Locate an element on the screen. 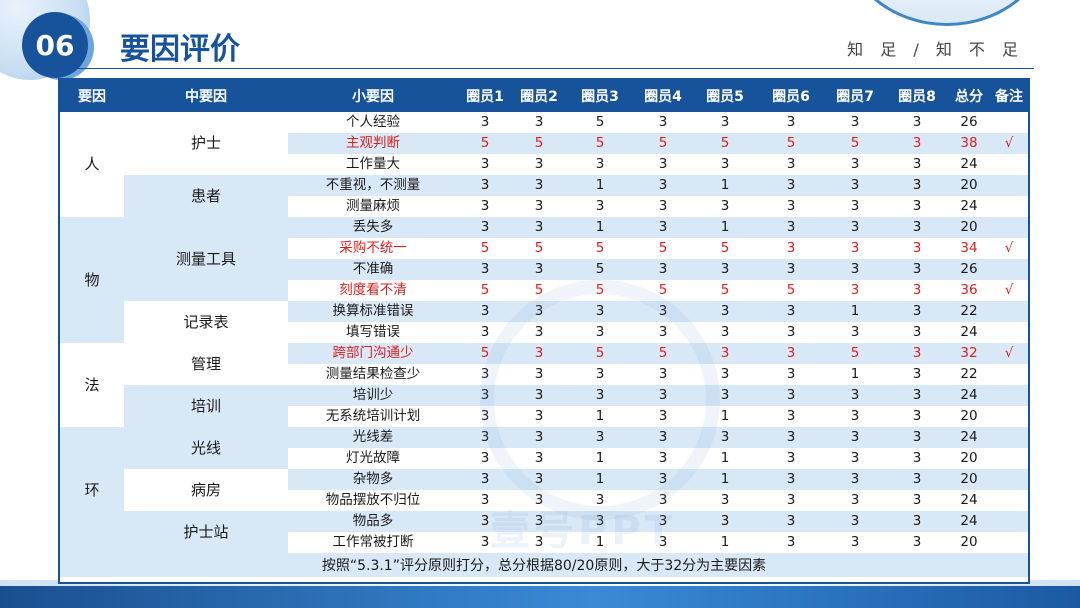 This screenshot has width=1080, height=608. decorative-top-arc is located at coordinates (947, 13).